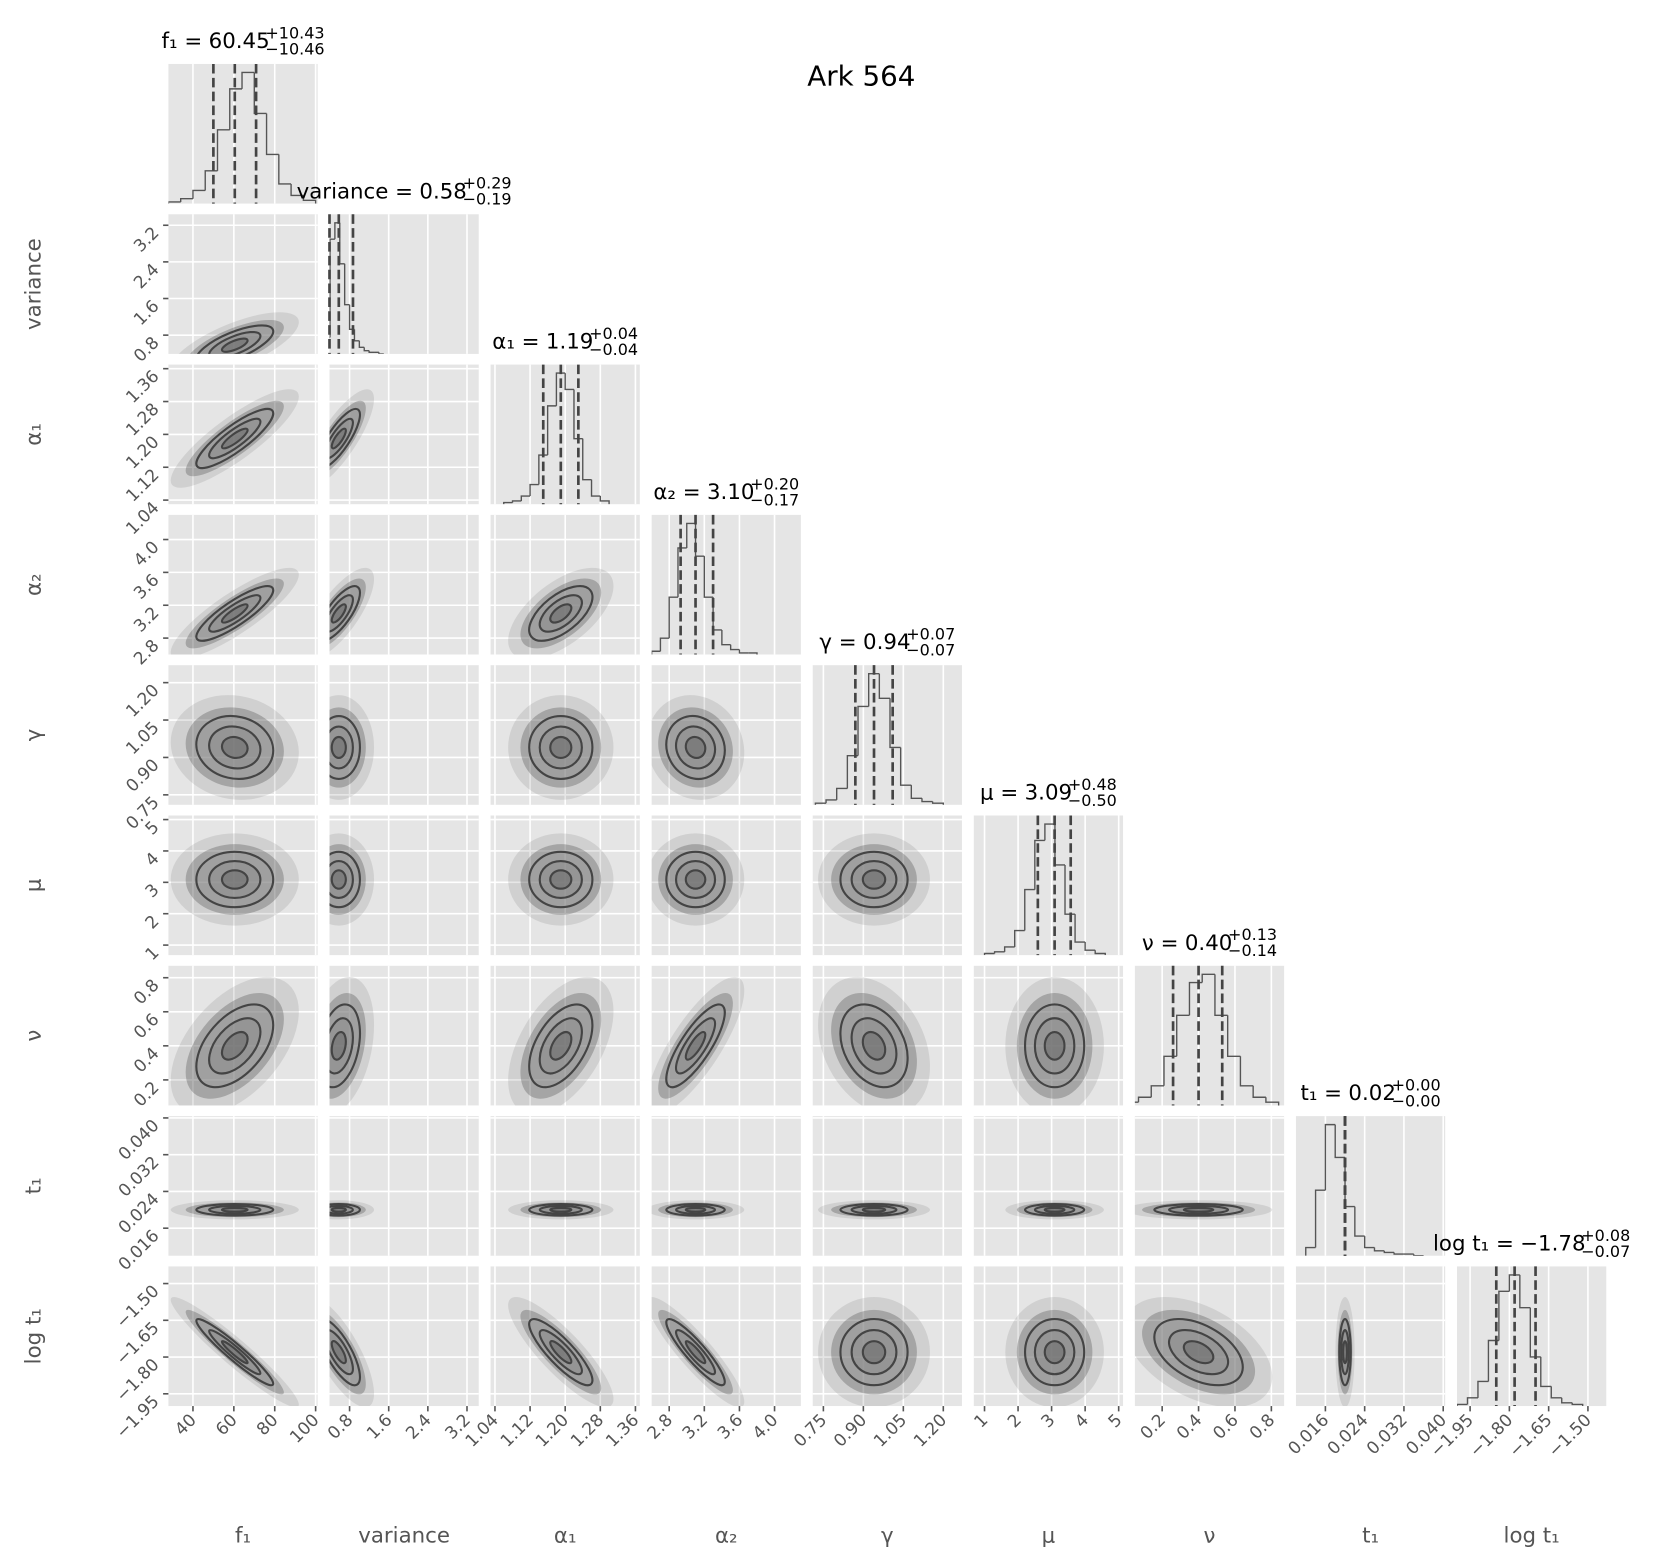 This screenshot has height=1561, width=1663. Describe the element at coordinates (239, 41) in the screenshot. I see `panel-title-value: 60.45` at that location.